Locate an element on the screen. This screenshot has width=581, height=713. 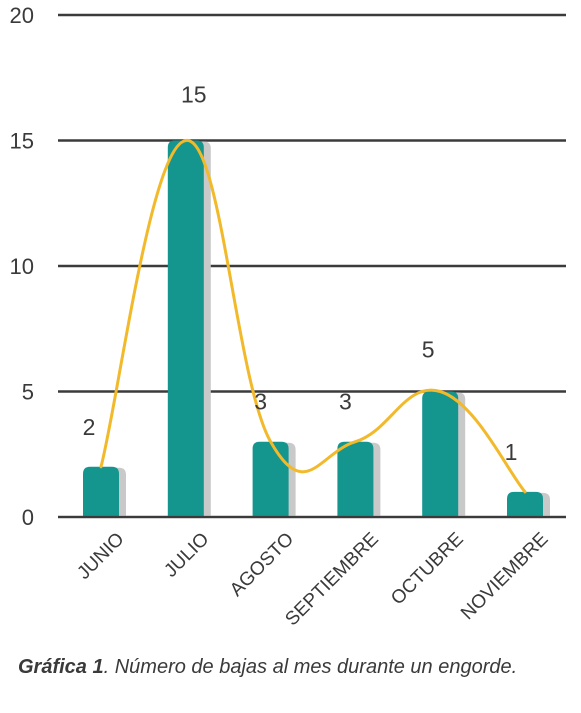
y-tick-label: 0 is located at coordinates (28, 517).